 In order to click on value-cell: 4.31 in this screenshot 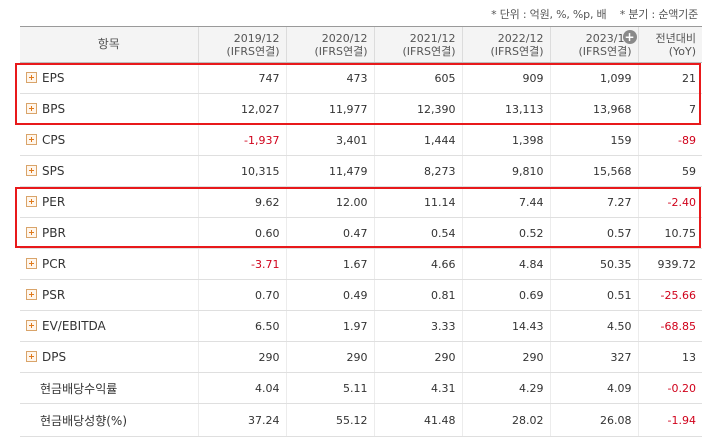, I will do `click(417, 388)`.